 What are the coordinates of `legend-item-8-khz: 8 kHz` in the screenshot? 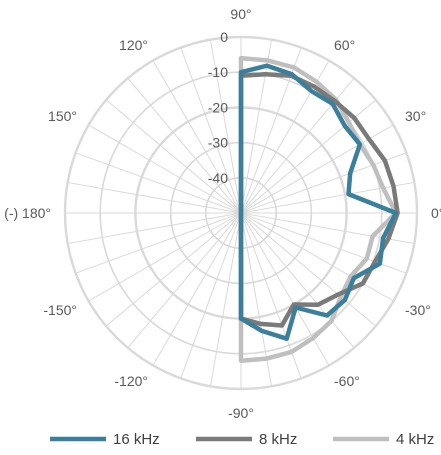 It's located at (246, 439).